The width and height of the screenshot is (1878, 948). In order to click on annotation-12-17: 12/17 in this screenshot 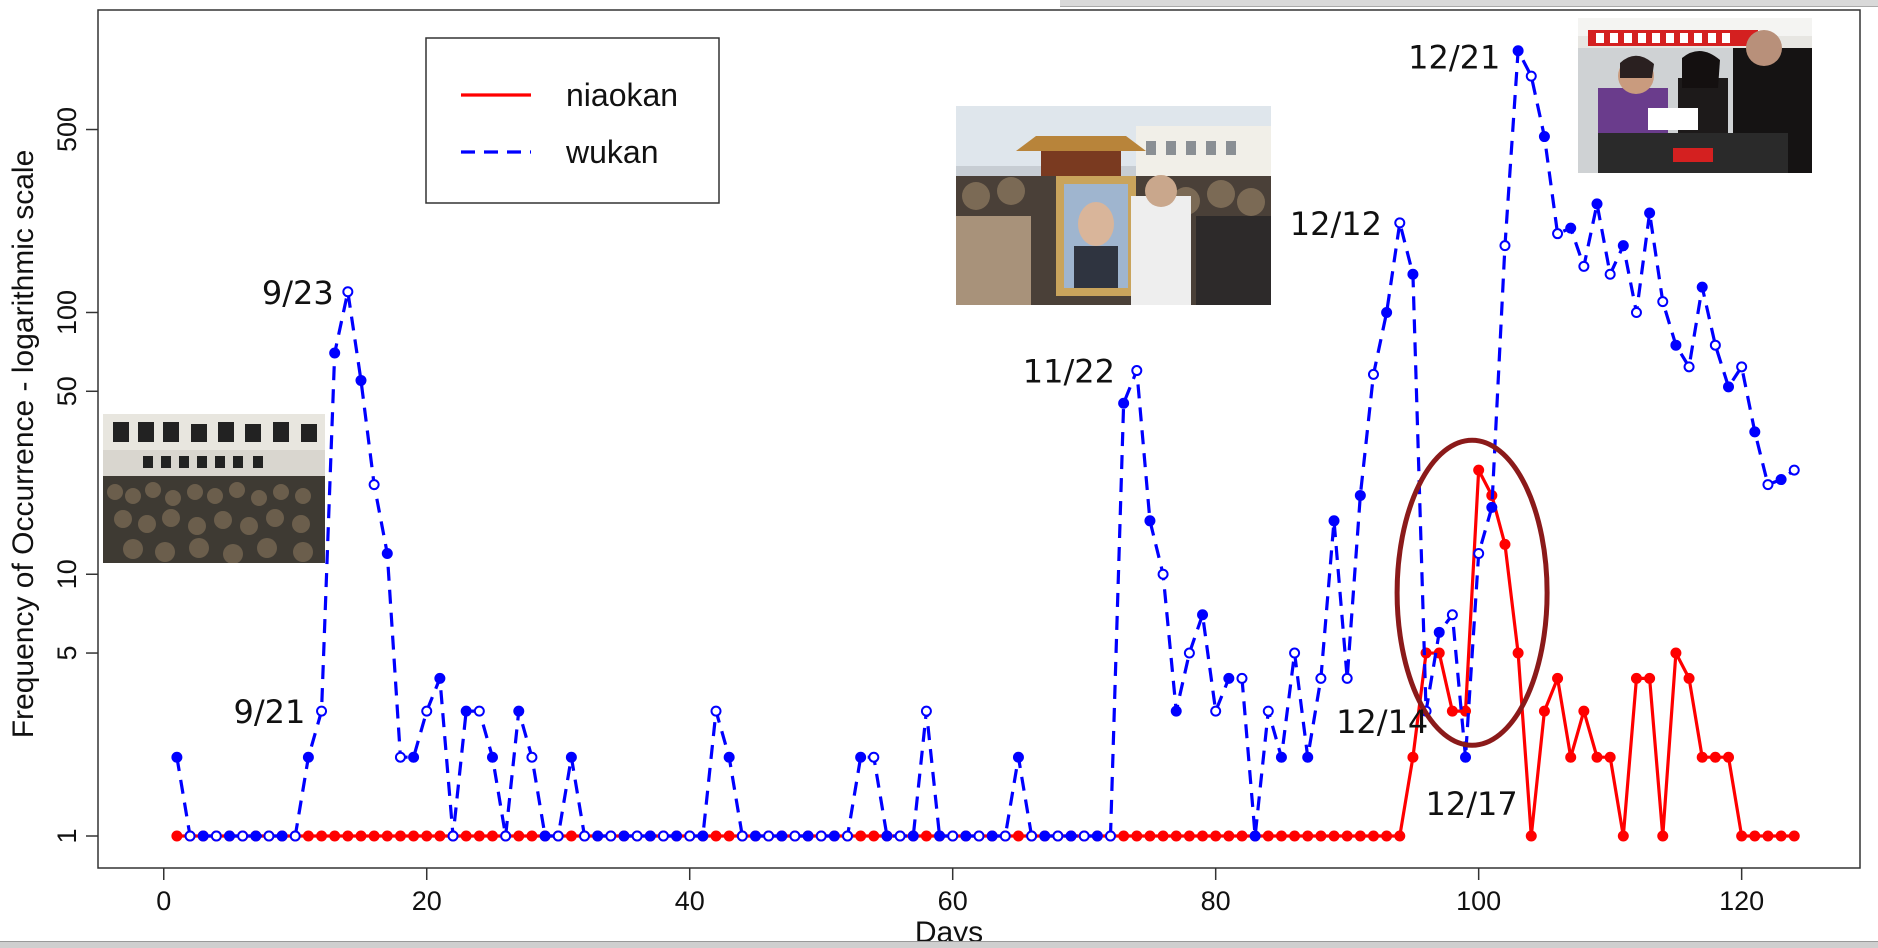, I will do `click(1472, 804)`.